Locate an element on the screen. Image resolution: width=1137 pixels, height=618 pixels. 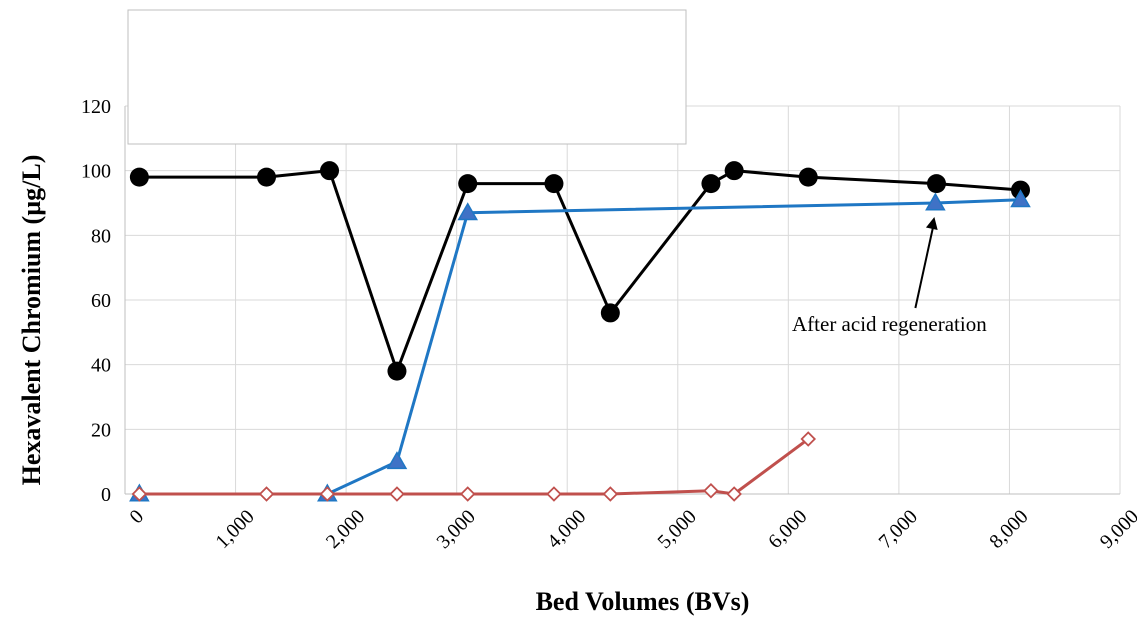
x-tick-label: 0 is located at coordinates (137, 517).